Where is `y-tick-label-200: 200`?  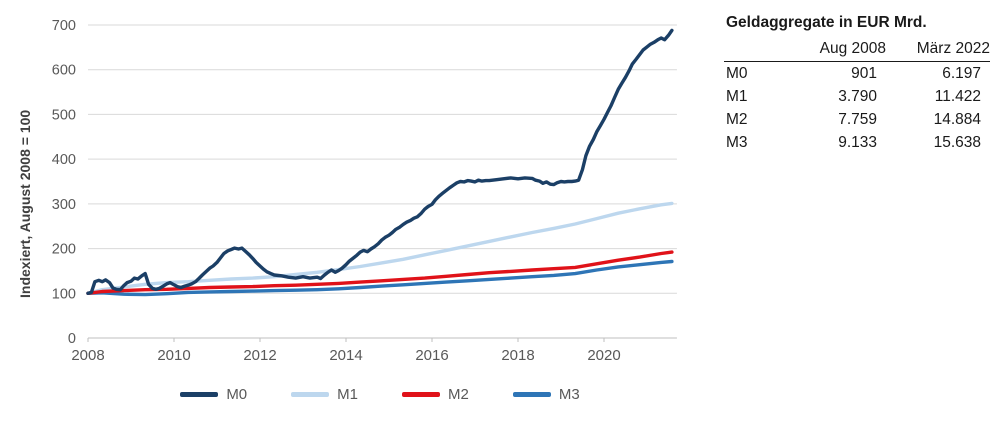 y-tick-label-200: 200 is located at coordinates (64, 250).